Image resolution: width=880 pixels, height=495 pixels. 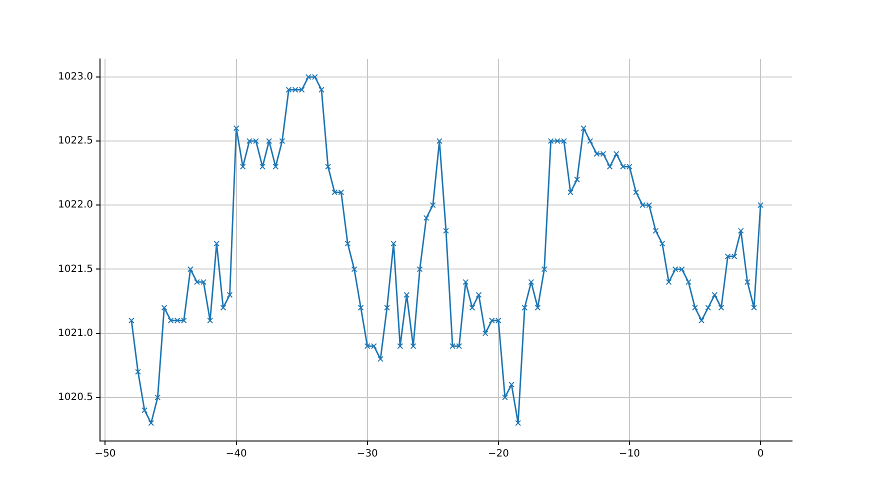 What do you see at coordinates (367, 454) in the screenshot?
I see `x-tick-label: −30` at bounding box center [367, 454].